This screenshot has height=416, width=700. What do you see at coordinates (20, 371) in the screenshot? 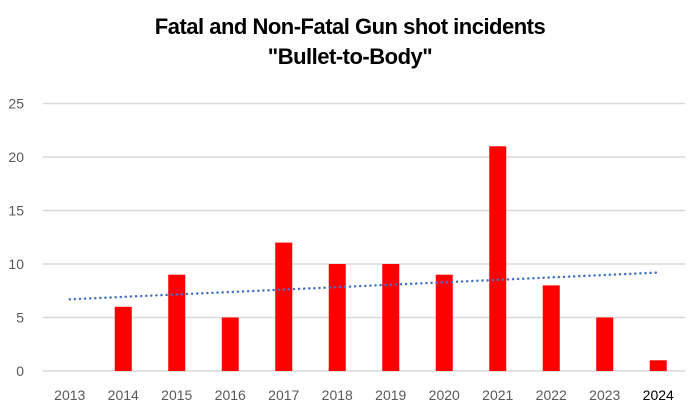
I see `y-tick-label: 0` at bounding box center [20, 371].